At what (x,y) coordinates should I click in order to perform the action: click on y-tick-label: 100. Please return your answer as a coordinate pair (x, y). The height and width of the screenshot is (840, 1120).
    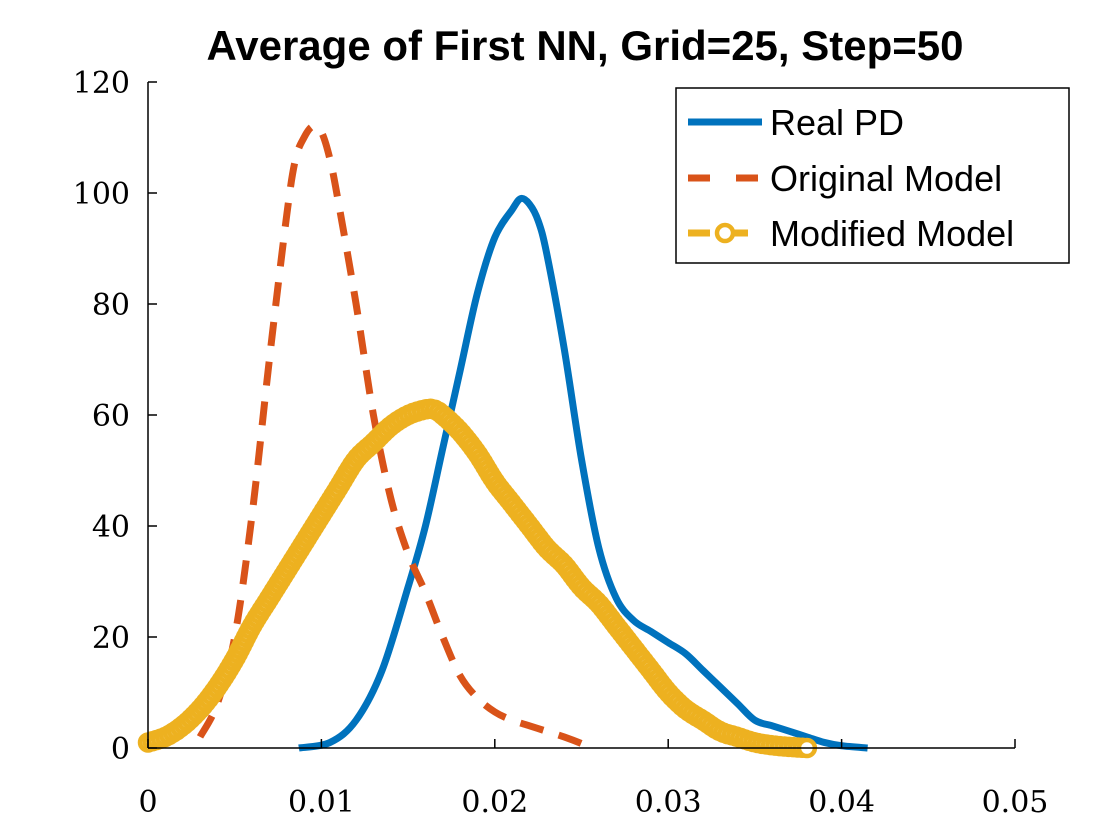
    Looking at the image, I should click on (101, 194).